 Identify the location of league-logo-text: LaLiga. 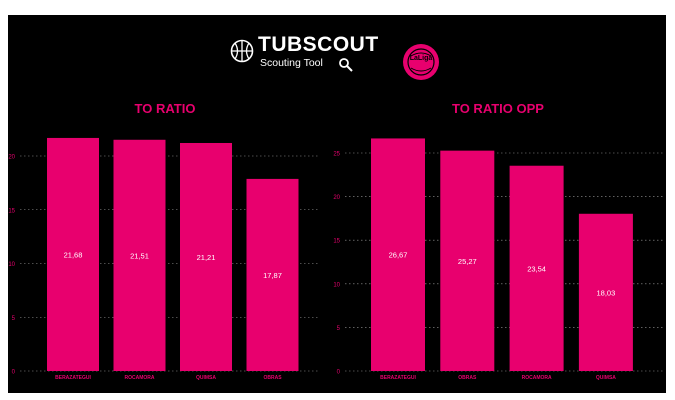
(421, 58).